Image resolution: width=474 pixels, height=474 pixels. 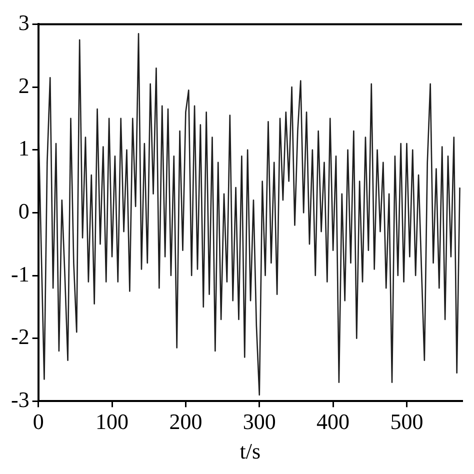 I want to click on y-tick-label: 3, so click(x=24, y=22).